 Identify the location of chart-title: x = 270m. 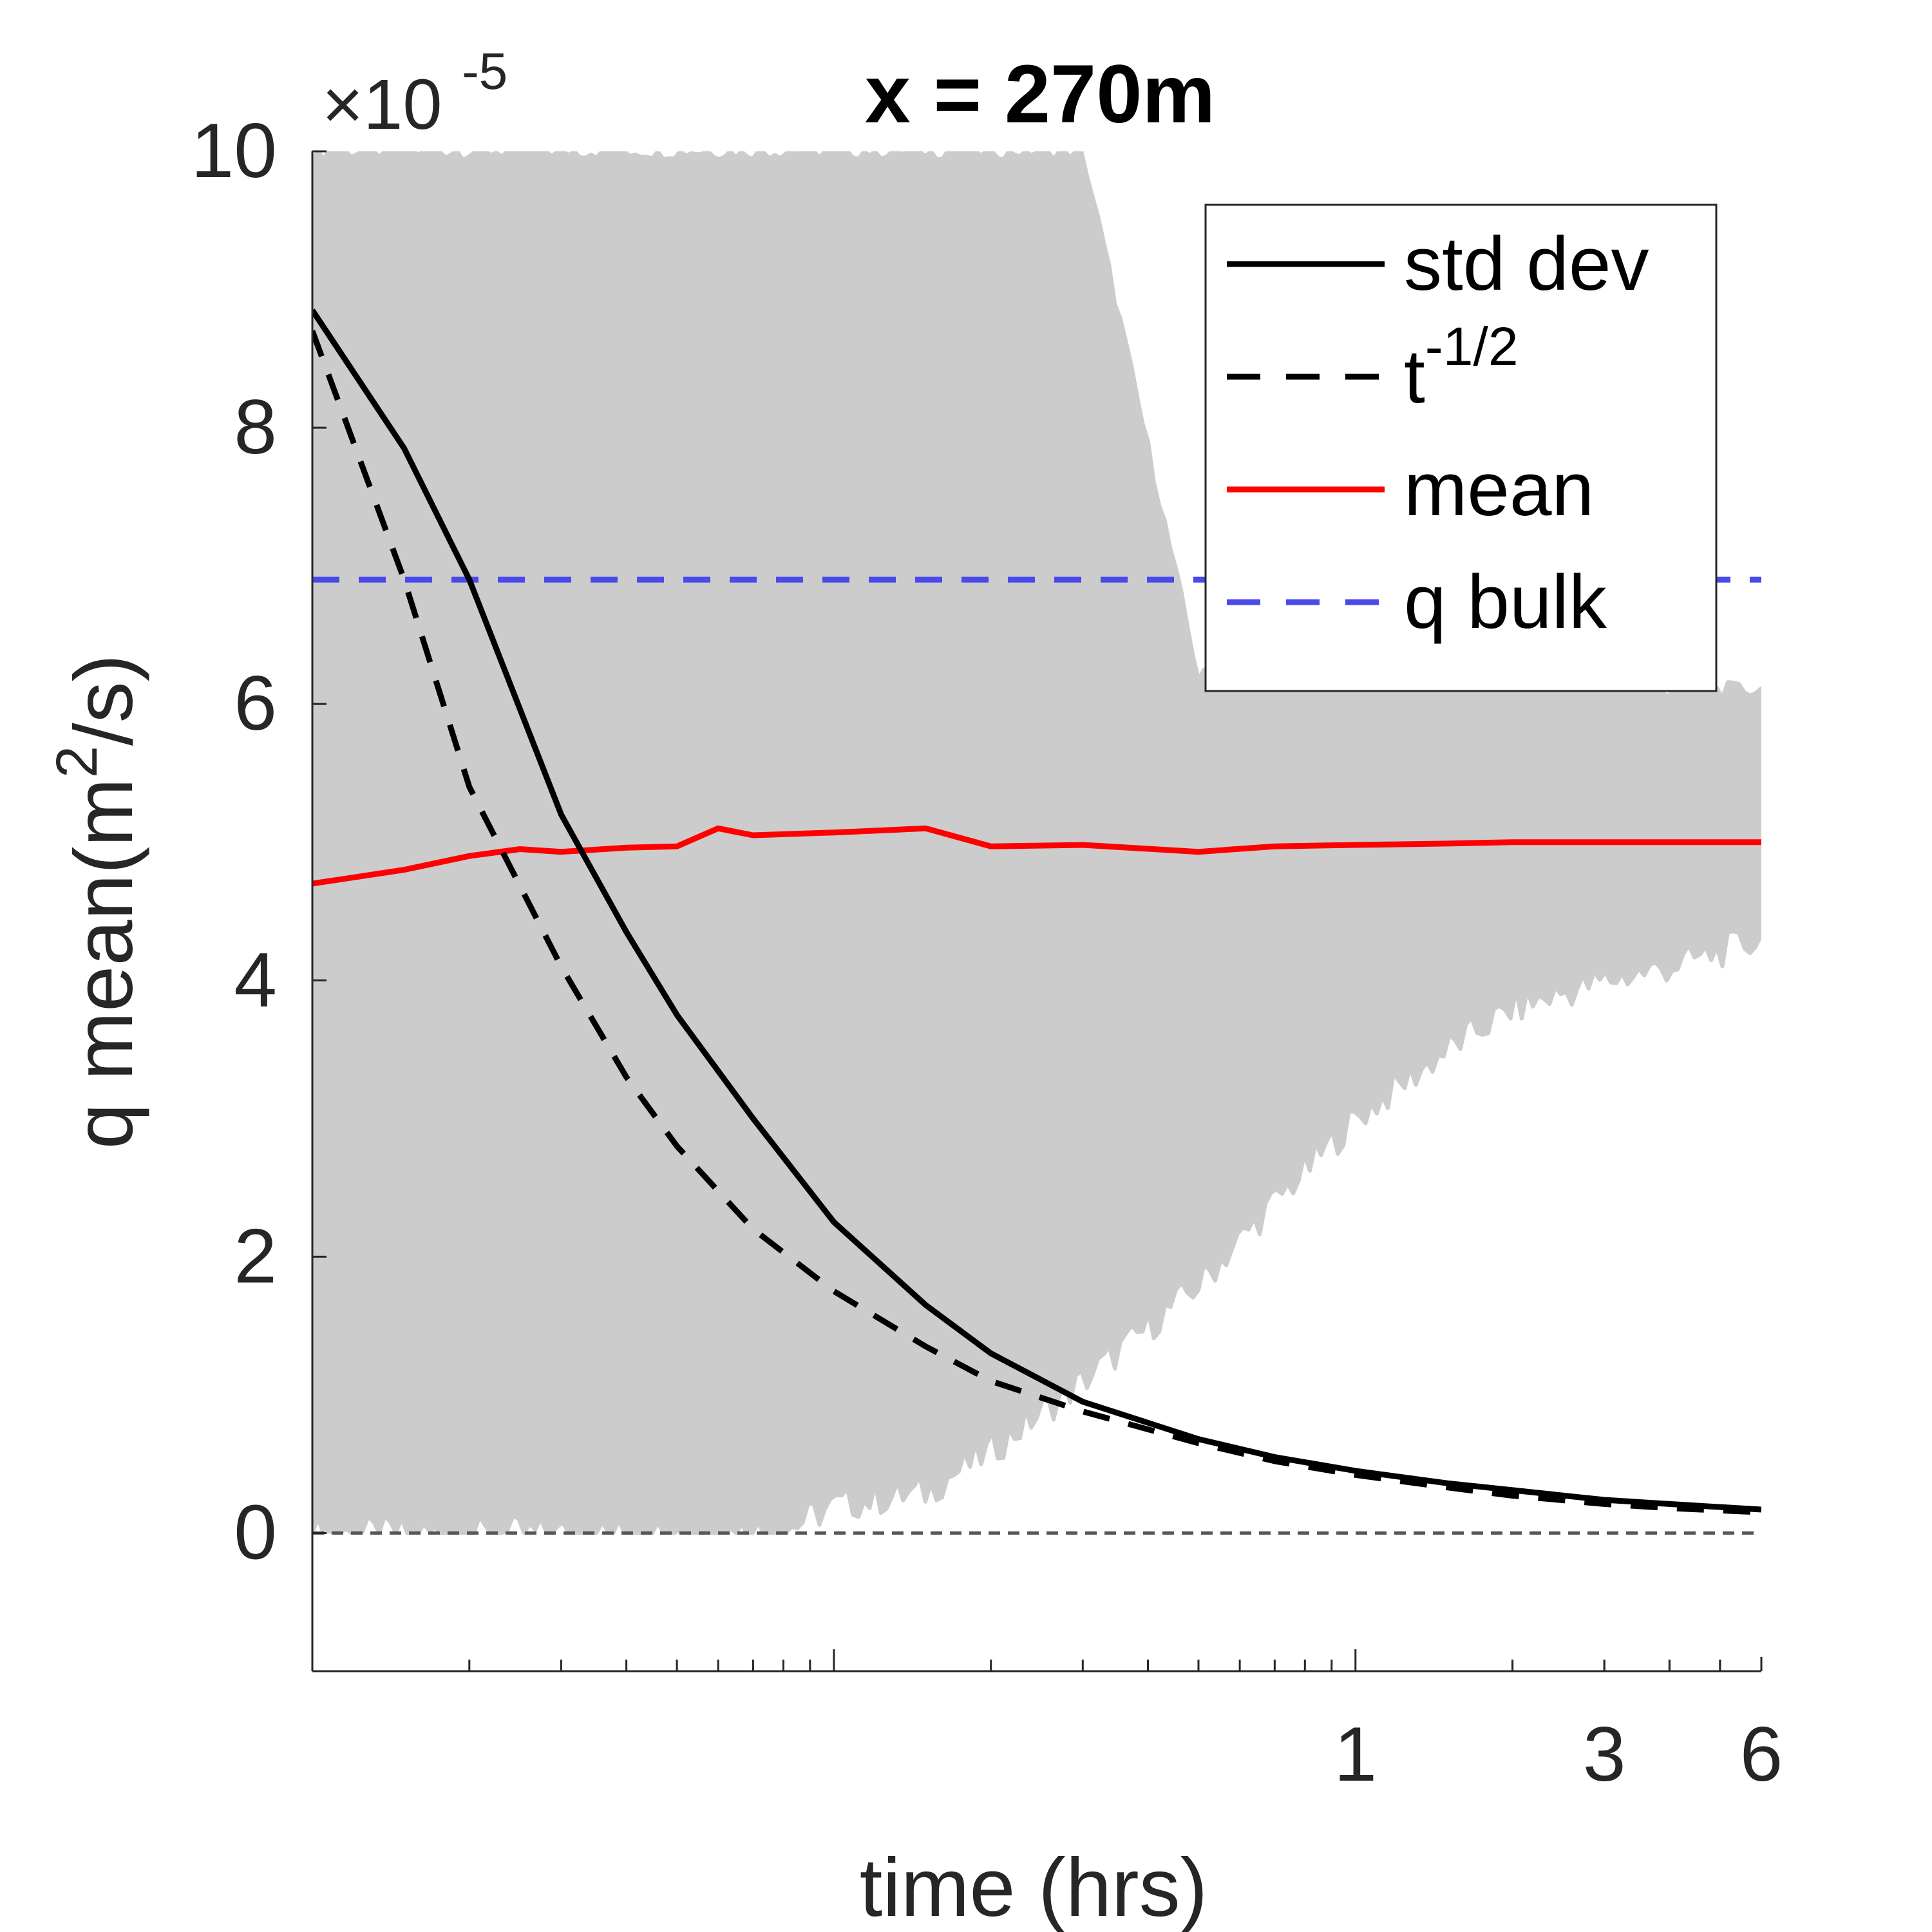
(1040, 94).